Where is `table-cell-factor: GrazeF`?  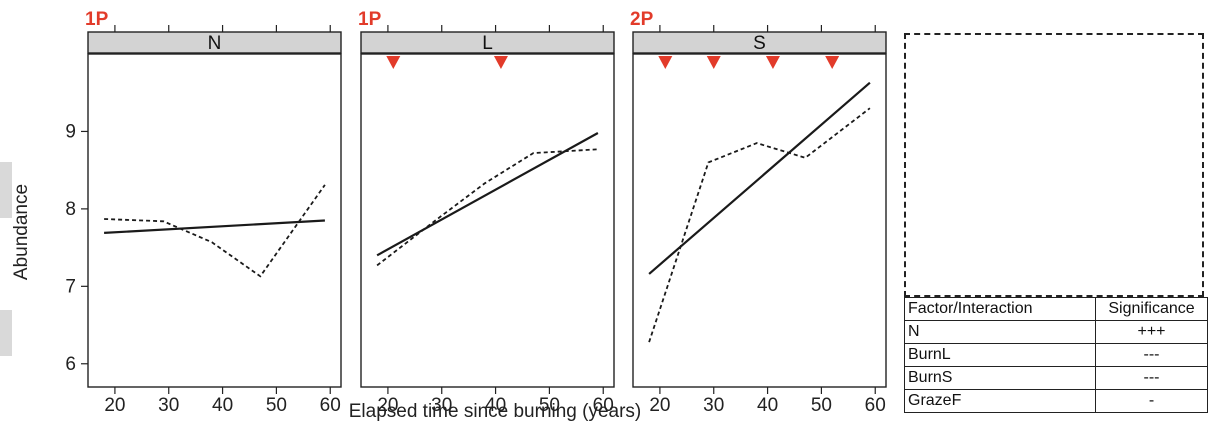 table-cell-factor: GrazeF is located at coordinates (1000, 401).